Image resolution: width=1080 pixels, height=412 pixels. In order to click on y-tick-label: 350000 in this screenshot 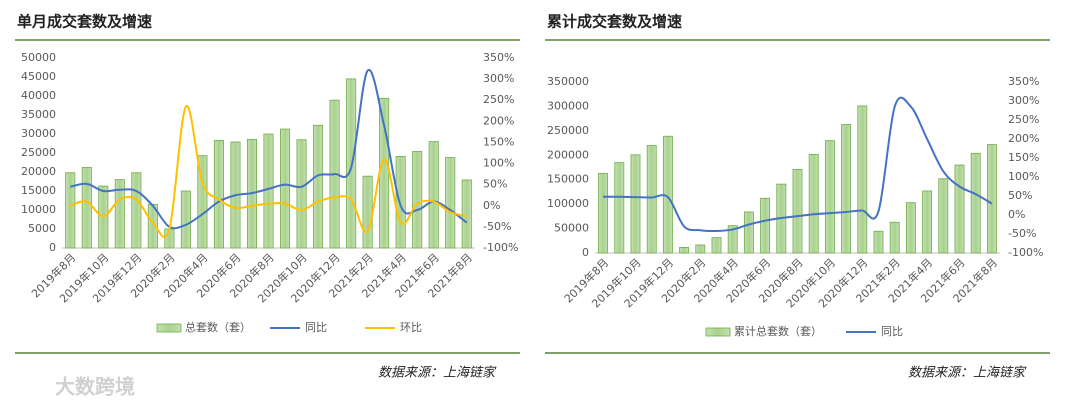, I will do `click(568, 81)`.